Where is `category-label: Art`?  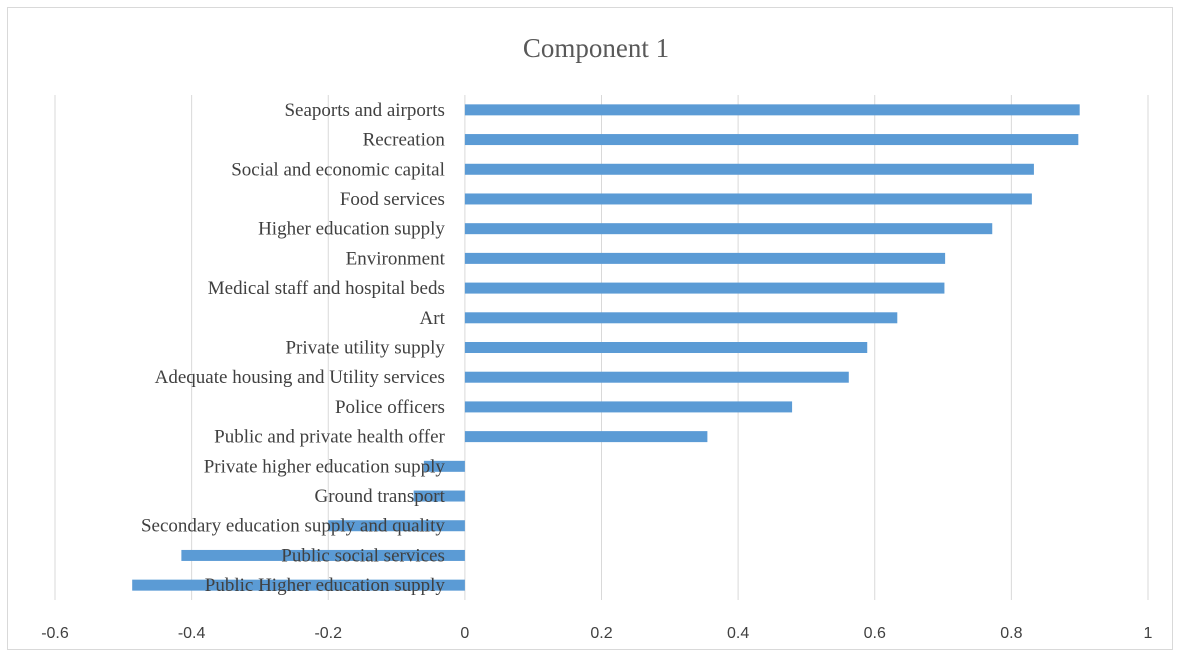
category-label: Art is located at coordinates (433, 318).